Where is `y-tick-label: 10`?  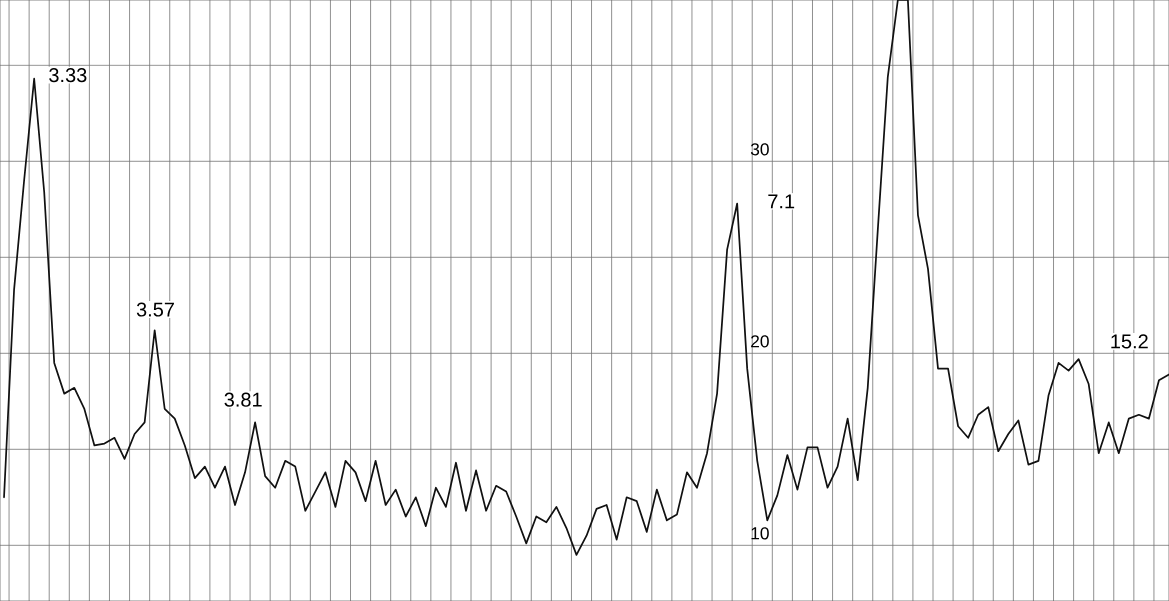 y-tick-label: 10 is located at coordinates (760, 533).